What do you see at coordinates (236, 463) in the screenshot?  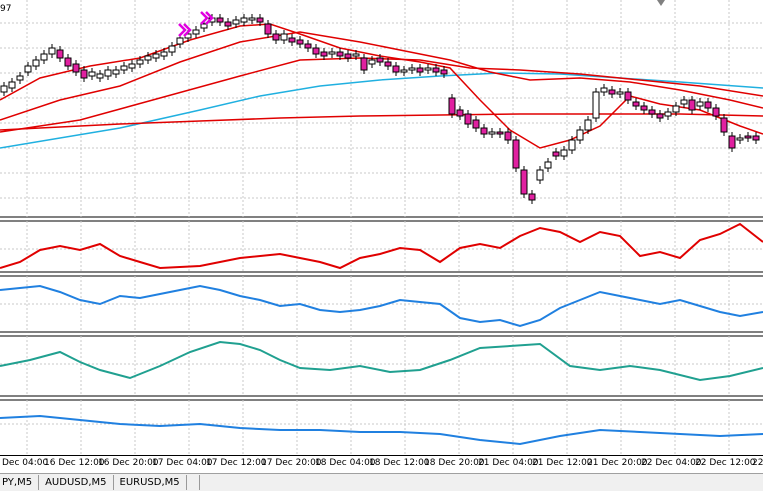 I see `time-axis-label: 17 Dec 12:00` at bounding box center [236, 463].